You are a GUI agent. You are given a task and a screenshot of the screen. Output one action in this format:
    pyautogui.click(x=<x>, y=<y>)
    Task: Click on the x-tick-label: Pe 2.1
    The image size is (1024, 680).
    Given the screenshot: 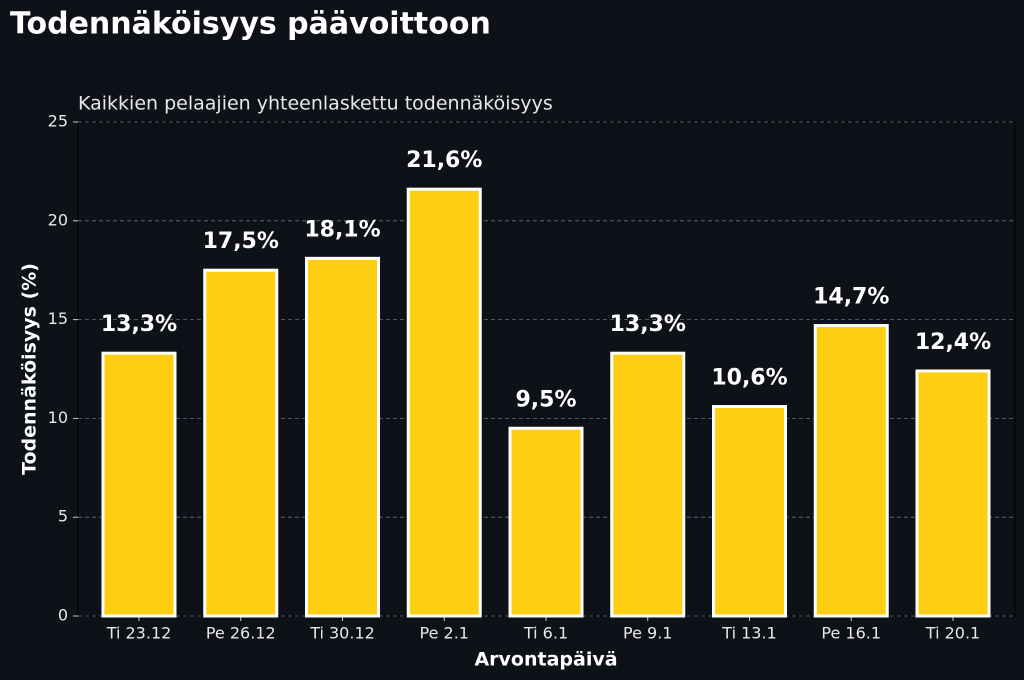 What is the action you would take?
    pyautogui.click(x=444, y=633)
    